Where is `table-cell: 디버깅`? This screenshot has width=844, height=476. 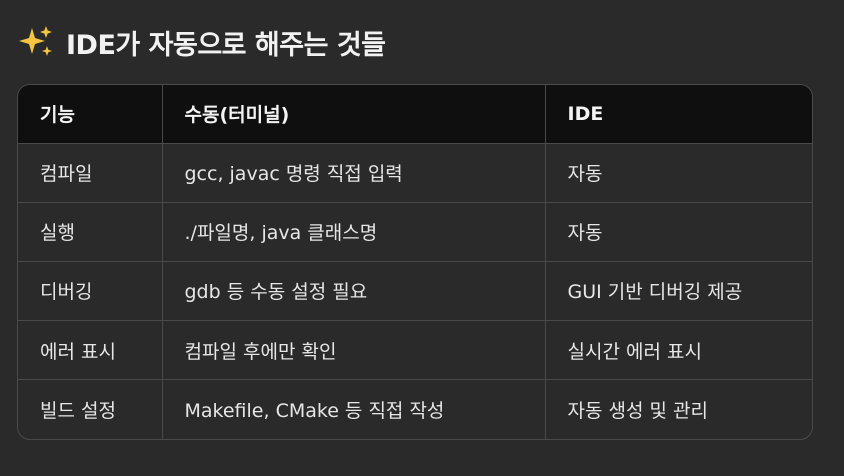 table-cell: 디버깅 is located at coordinates (66, 292).